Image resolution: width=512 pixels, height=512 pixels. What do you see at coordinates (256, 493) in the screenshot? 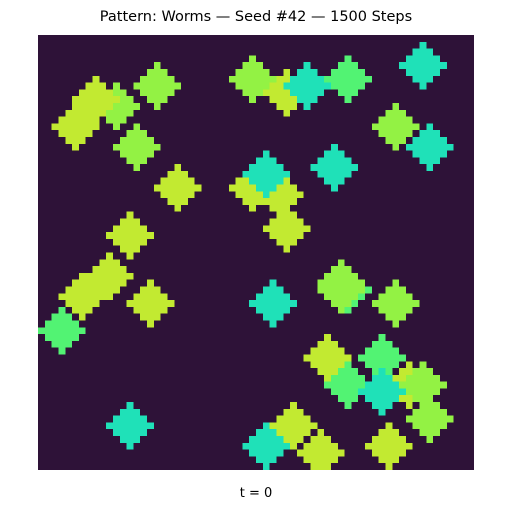
I see `time-caption: t = 0` at bounding box center [256, 493].